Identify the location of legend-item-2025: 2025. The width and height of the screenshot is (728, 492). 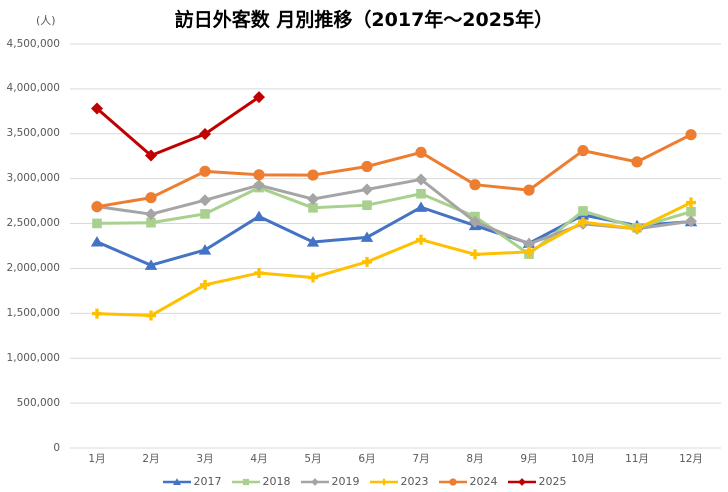
(537, 481).